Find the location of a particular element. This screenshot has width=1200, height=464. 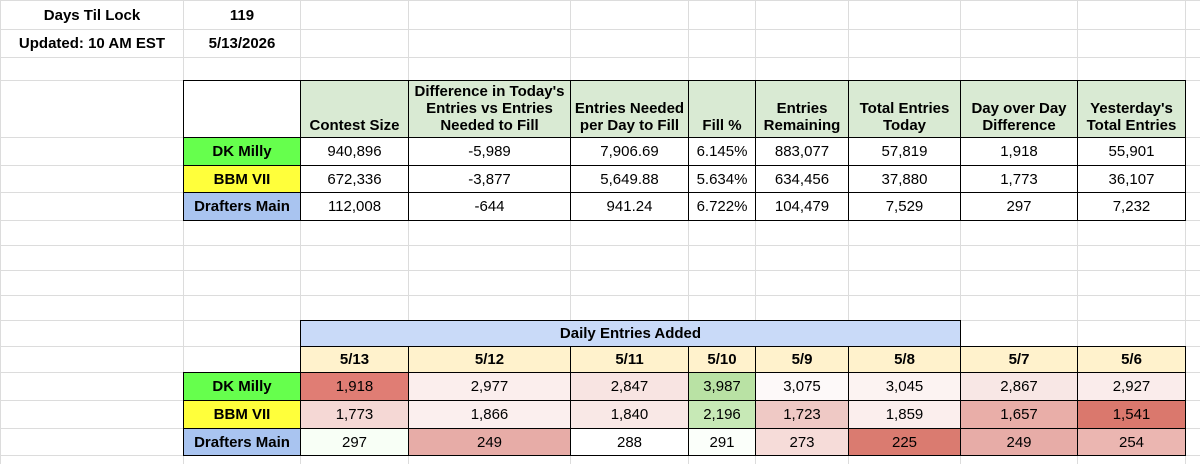

data-cell: 1,866 is located at coordinates (489, 414).